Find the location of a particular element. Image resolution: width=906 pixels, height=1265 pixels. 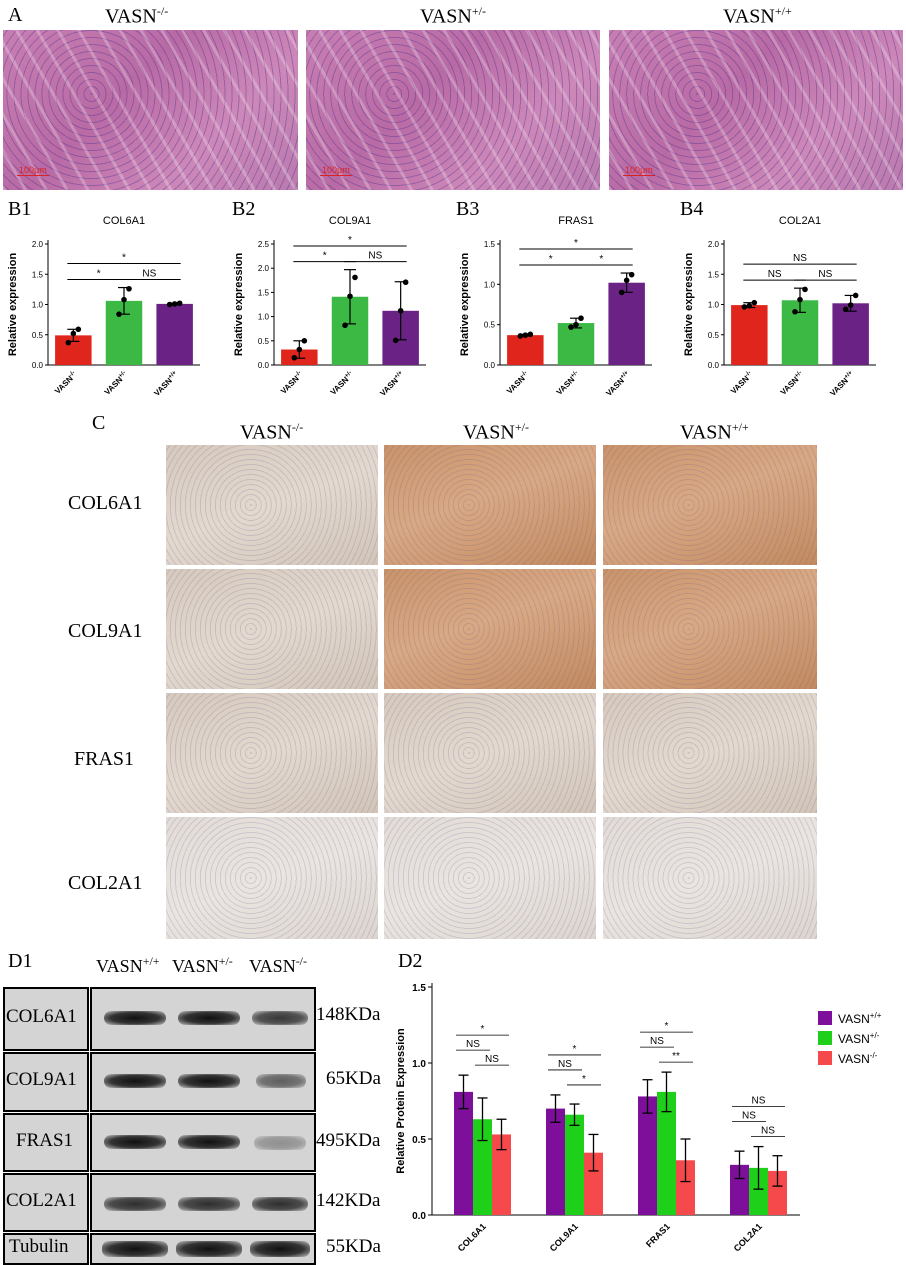

ihc-row-label-col2a1: COL2A1 is located at coordinates (105, 883).